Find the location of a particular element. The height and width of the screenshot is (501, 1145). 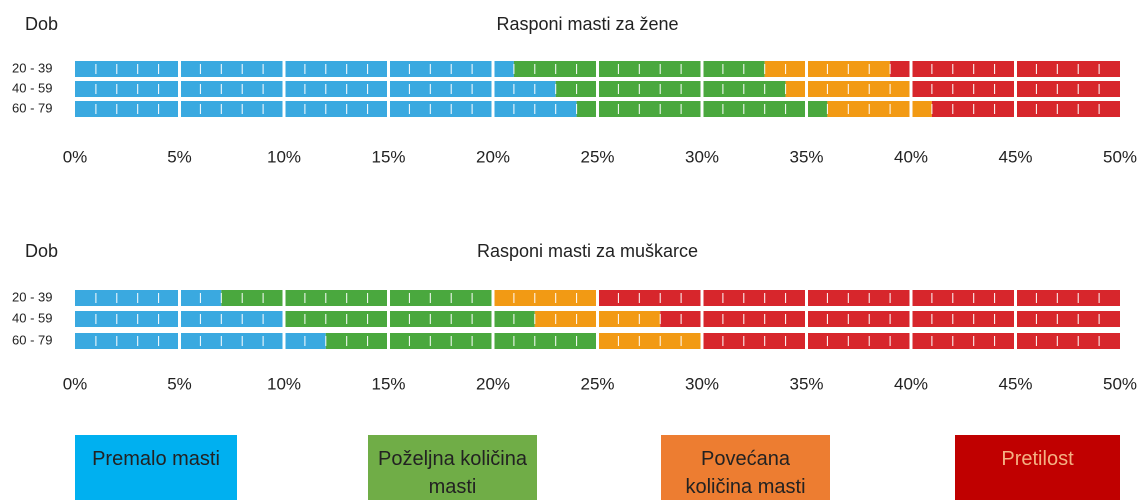

legend-item: Povećana količina masti is located at coordinates (745, 467).